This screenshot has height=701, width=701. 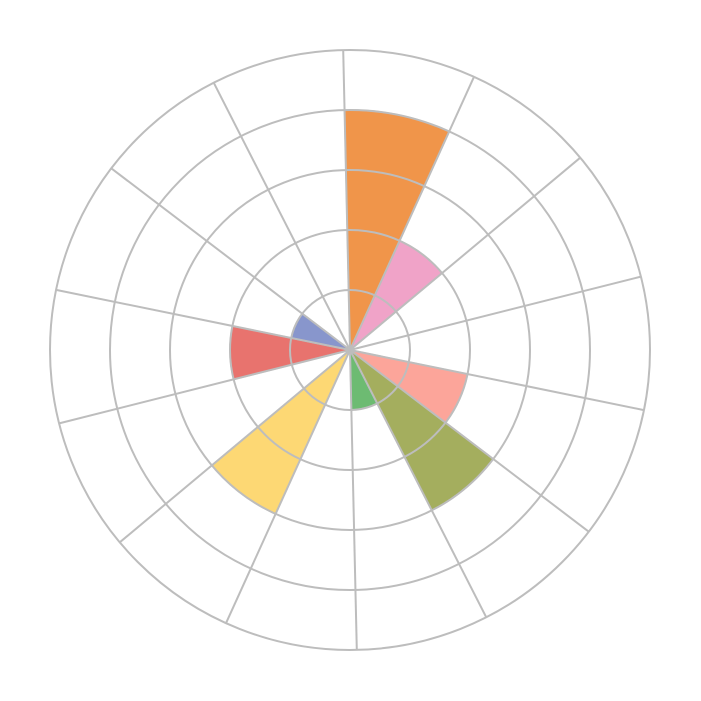 I want to click on grid-ring, so click(x=350, y=350).